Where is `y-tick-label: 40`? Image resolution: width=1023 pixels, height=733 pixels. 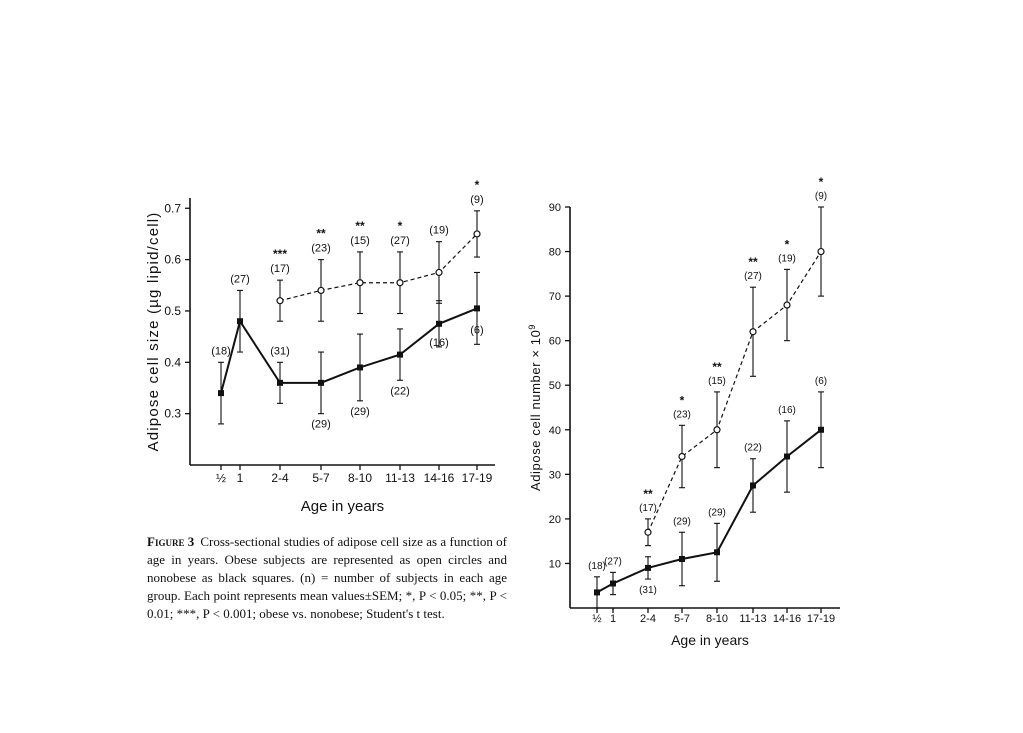 y-tick-label: 40 is located at coordinates (555, 431).